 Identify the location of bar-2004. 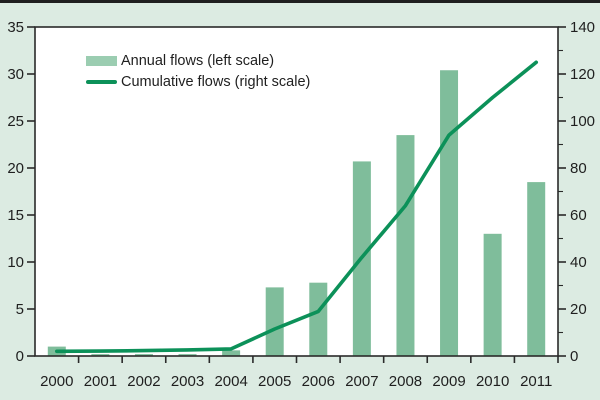
(231, 353).